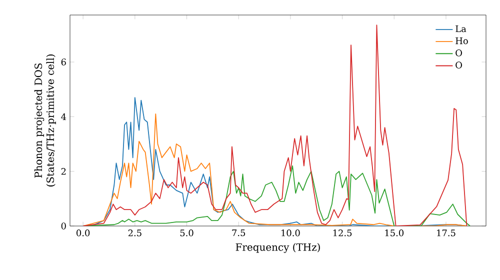 The image size is (500, 280). What do you see at coordinates (63, 116) in the screenshot?
I see `y-tick-label: 4` at bounding box center [63, 116].